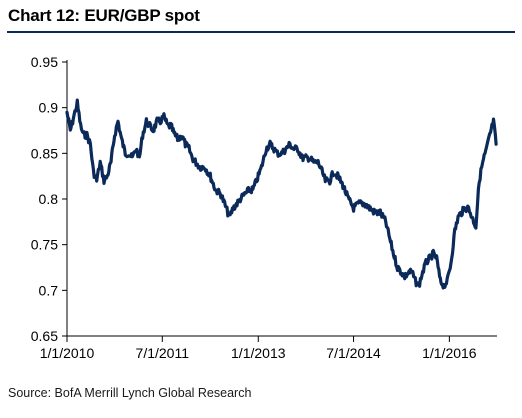 The height and width of the screenshot is (418, 522). What do you see at coordinates (353, 353) in the screenshot?
I see `x-tick-label: 7/1/2014` at bounding box center [353, 353].